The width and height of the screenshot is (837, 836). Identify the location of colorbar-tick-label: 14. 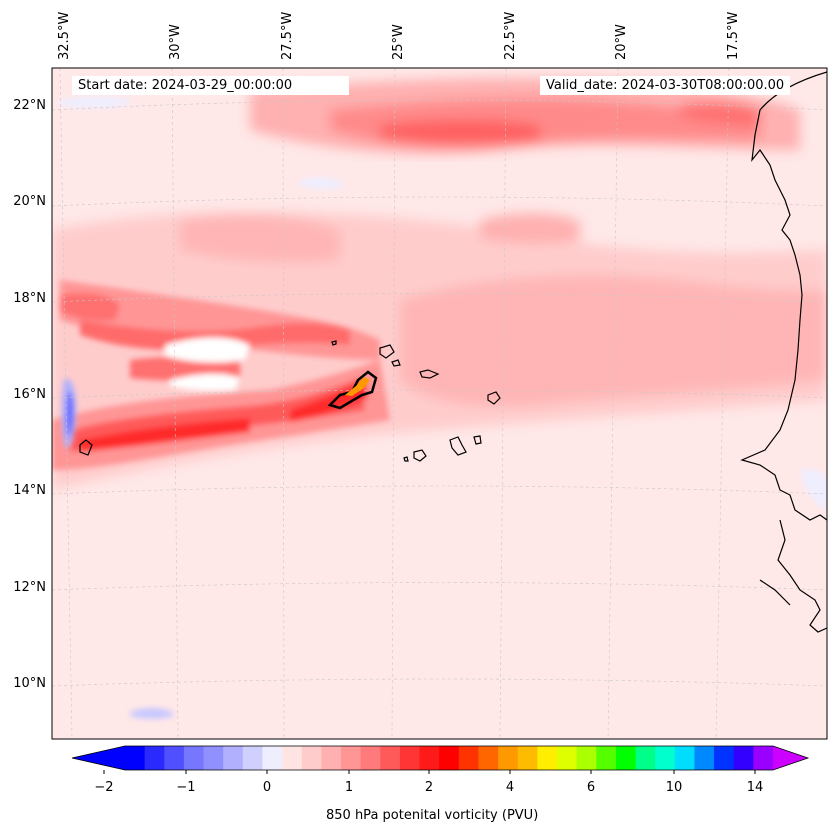
(755, 787).